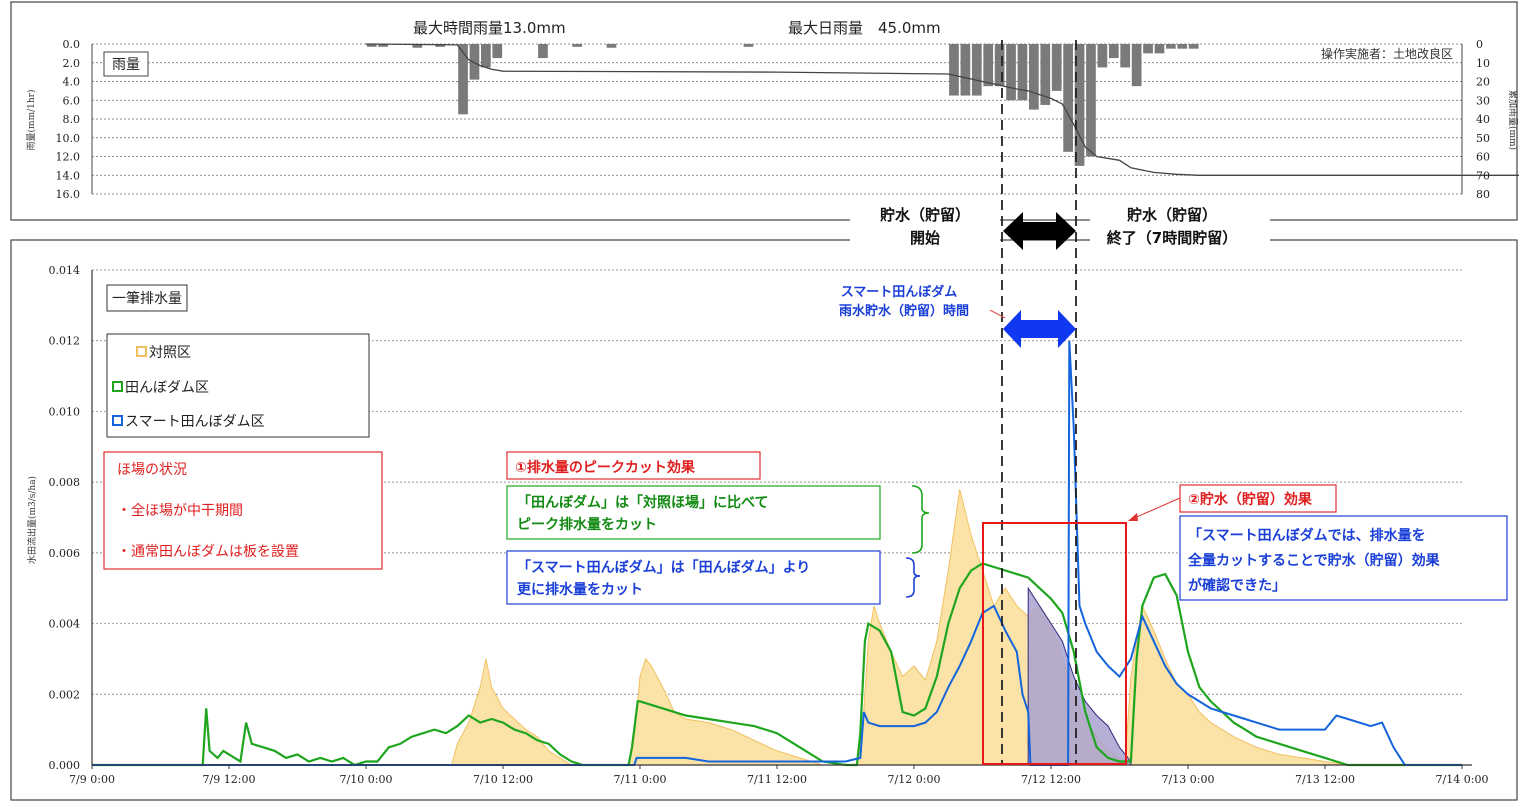 This screenshot has height=803, width=1519. What do you see at coordinates (72, 44) in the screenshot?
I see `rain-y-tick: 0.0` at bounding box center [72, 44].